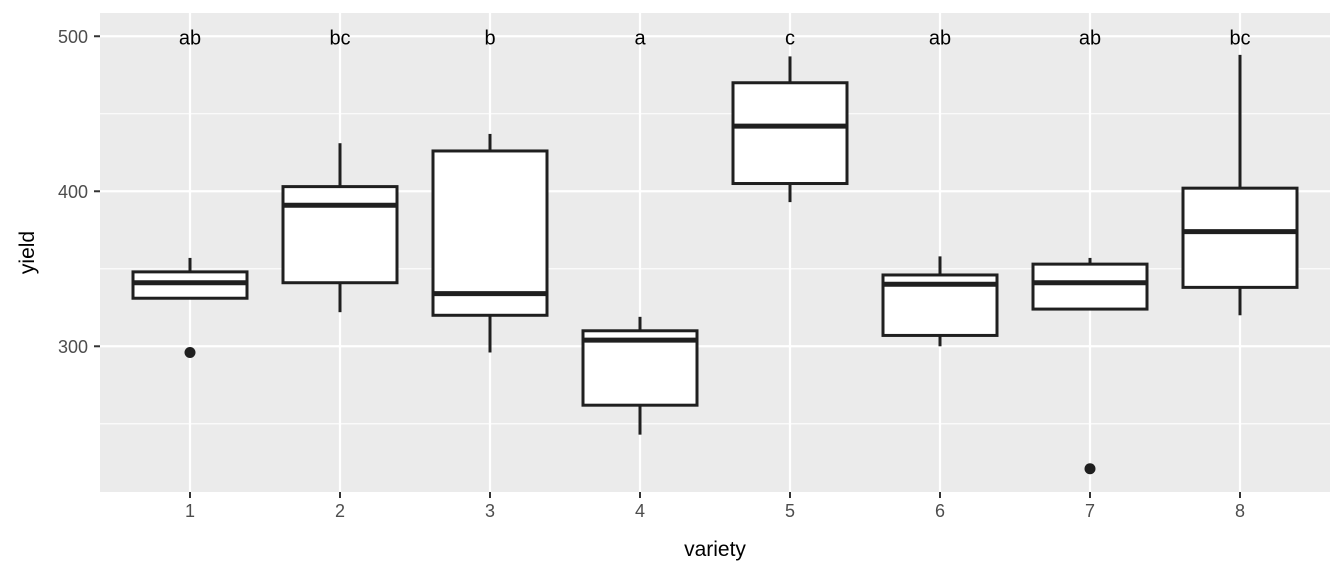 The width and height of the screenshot is (1344, 581). I want to click on significance-letters: ab bc b a c ab ab bc, so click(715, 38).